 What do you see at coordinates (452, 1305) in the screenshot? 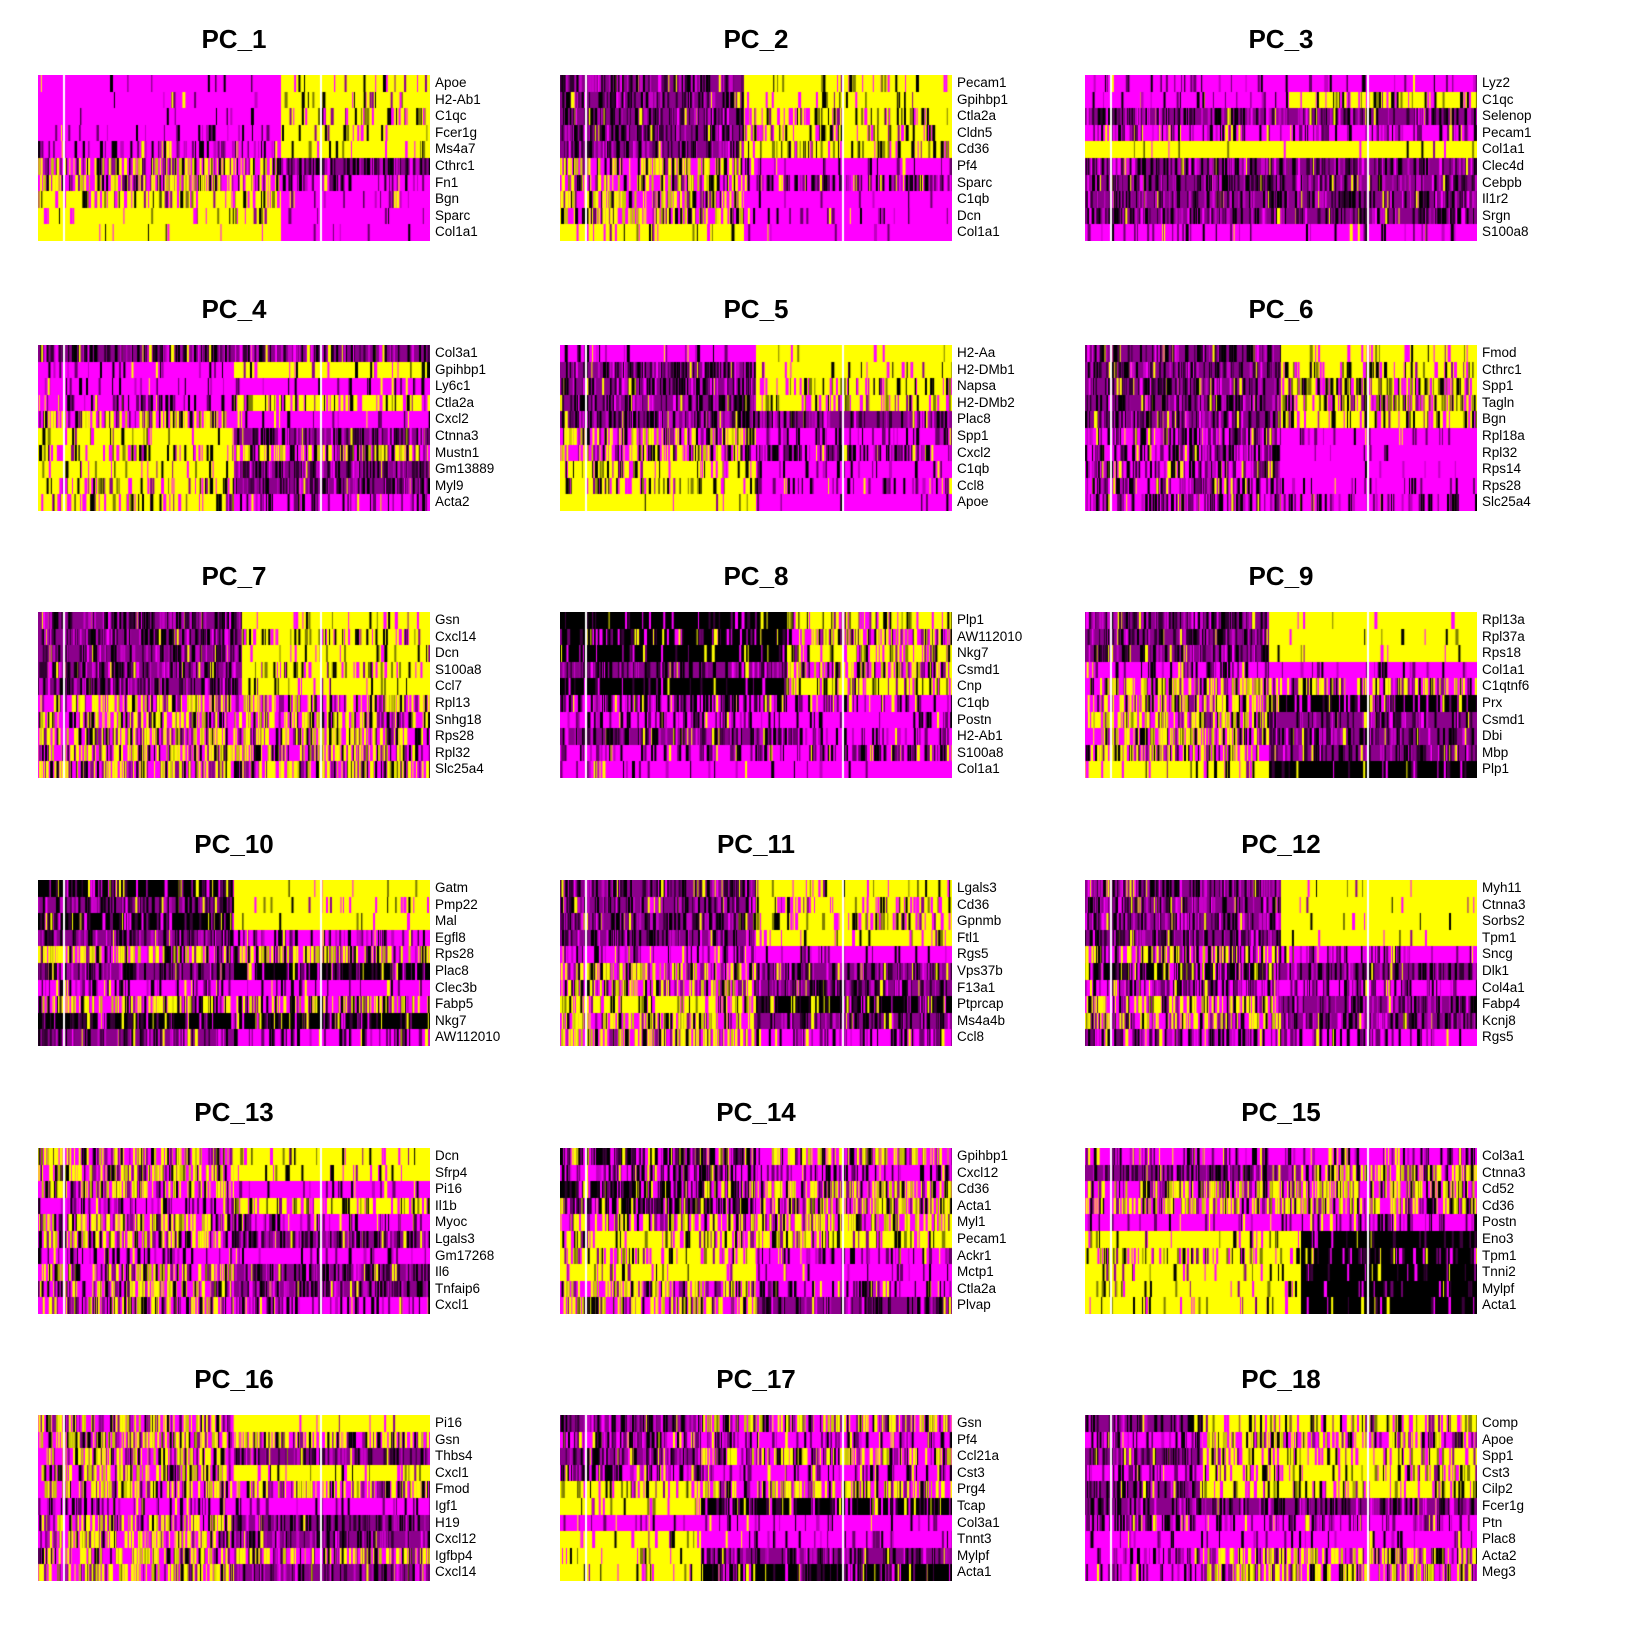
I see `gene-label: Cxcl1` at bounding box center [452, 1305].